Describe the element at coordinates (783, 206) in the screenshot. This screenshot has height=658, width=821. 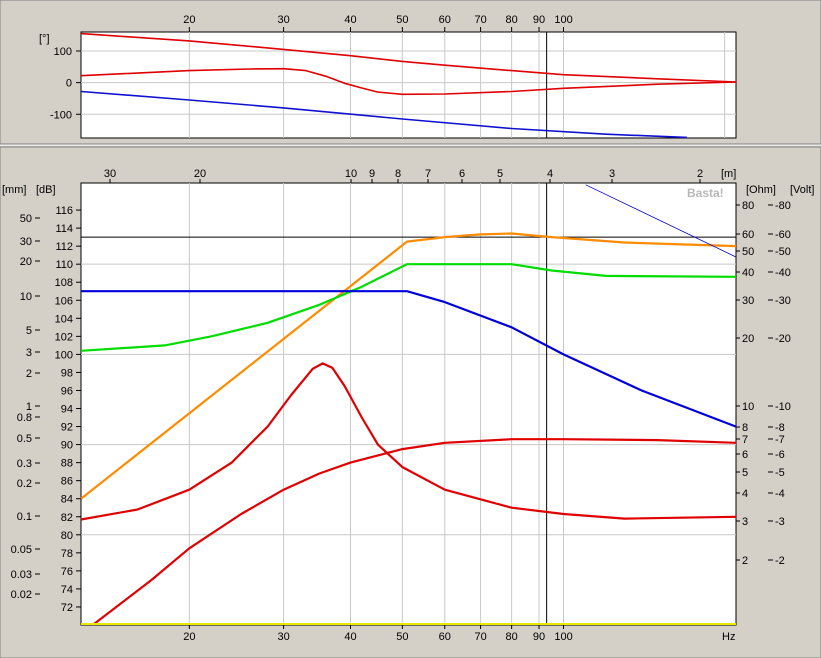
I see `volt-tick-label: -80` at that location.